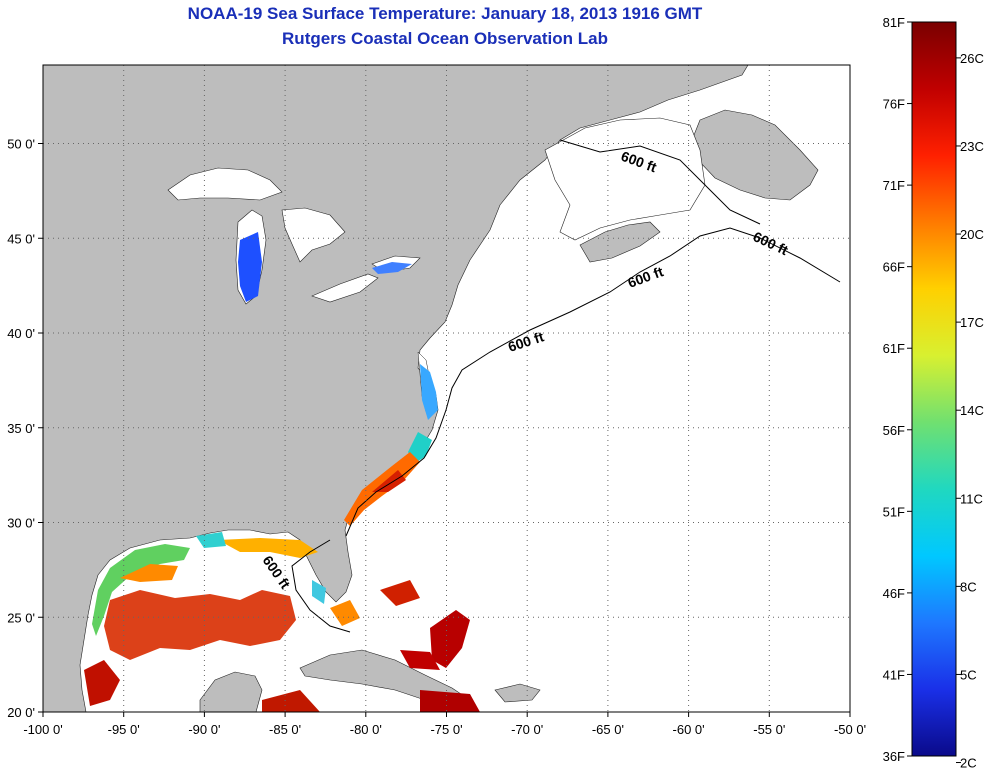 This screenshot has height=770, width=984. I want to click on x-tick-label: -70 0', so click(527, 729).